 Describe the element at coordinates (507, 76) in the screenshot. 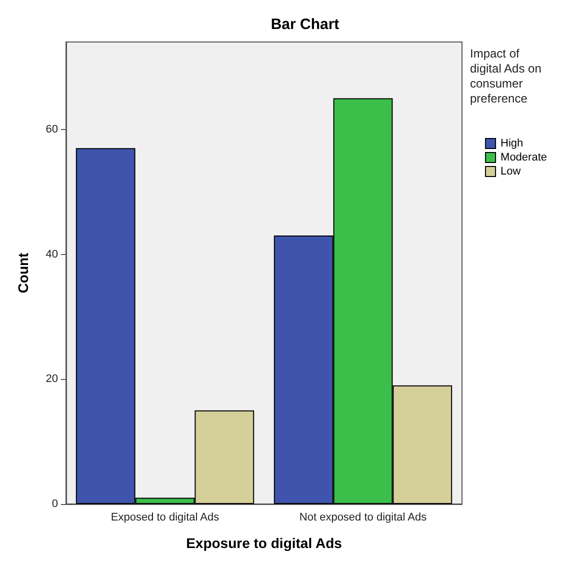

I see `legend-title: Impact of digital Ads on consumer preference` at that location.